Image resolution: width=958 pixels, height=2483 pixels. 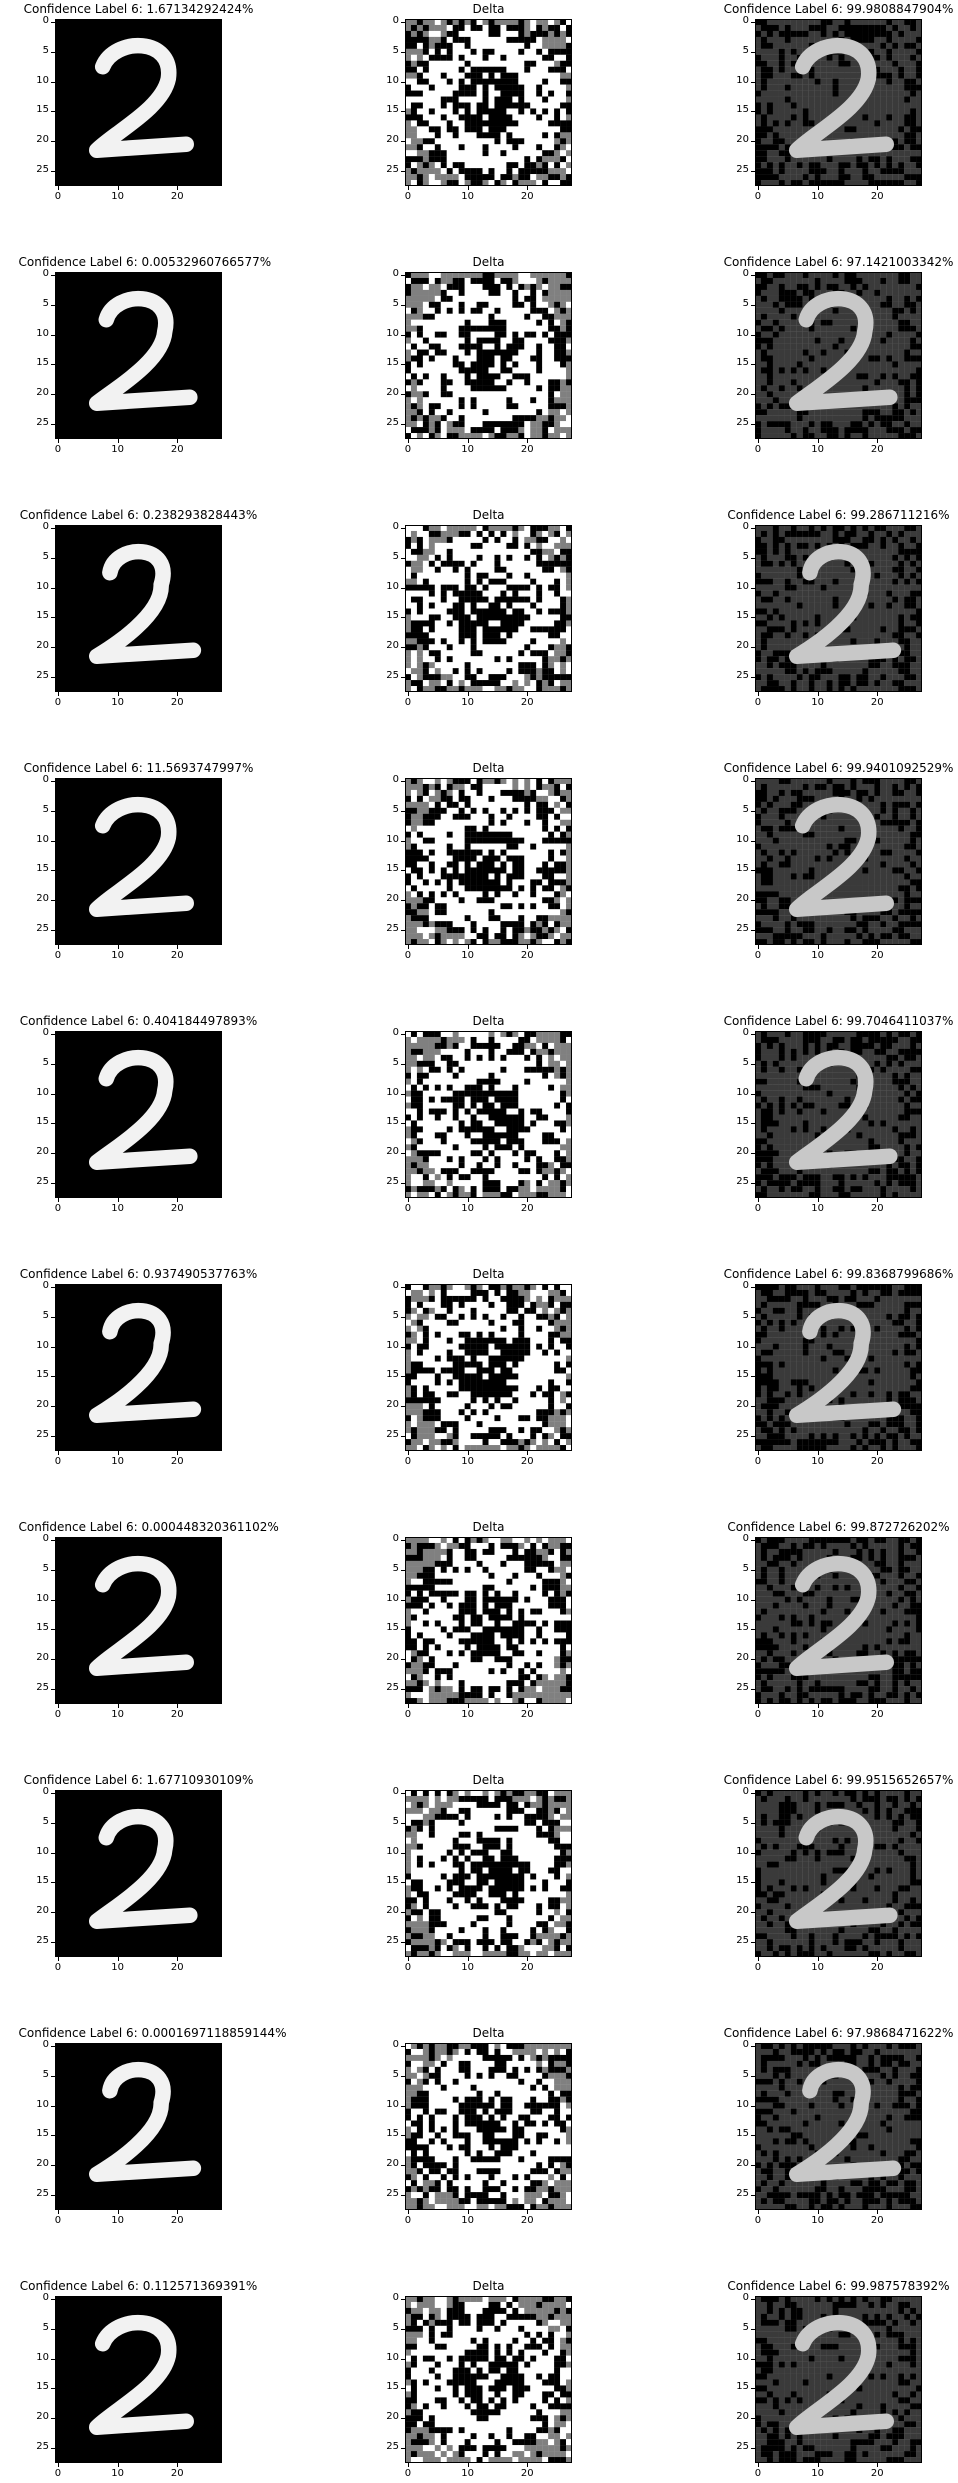 What do you see at coordinates (838, 861) in the screenshot?
I see `adversarial-noise` at bounding box center [838, 861].